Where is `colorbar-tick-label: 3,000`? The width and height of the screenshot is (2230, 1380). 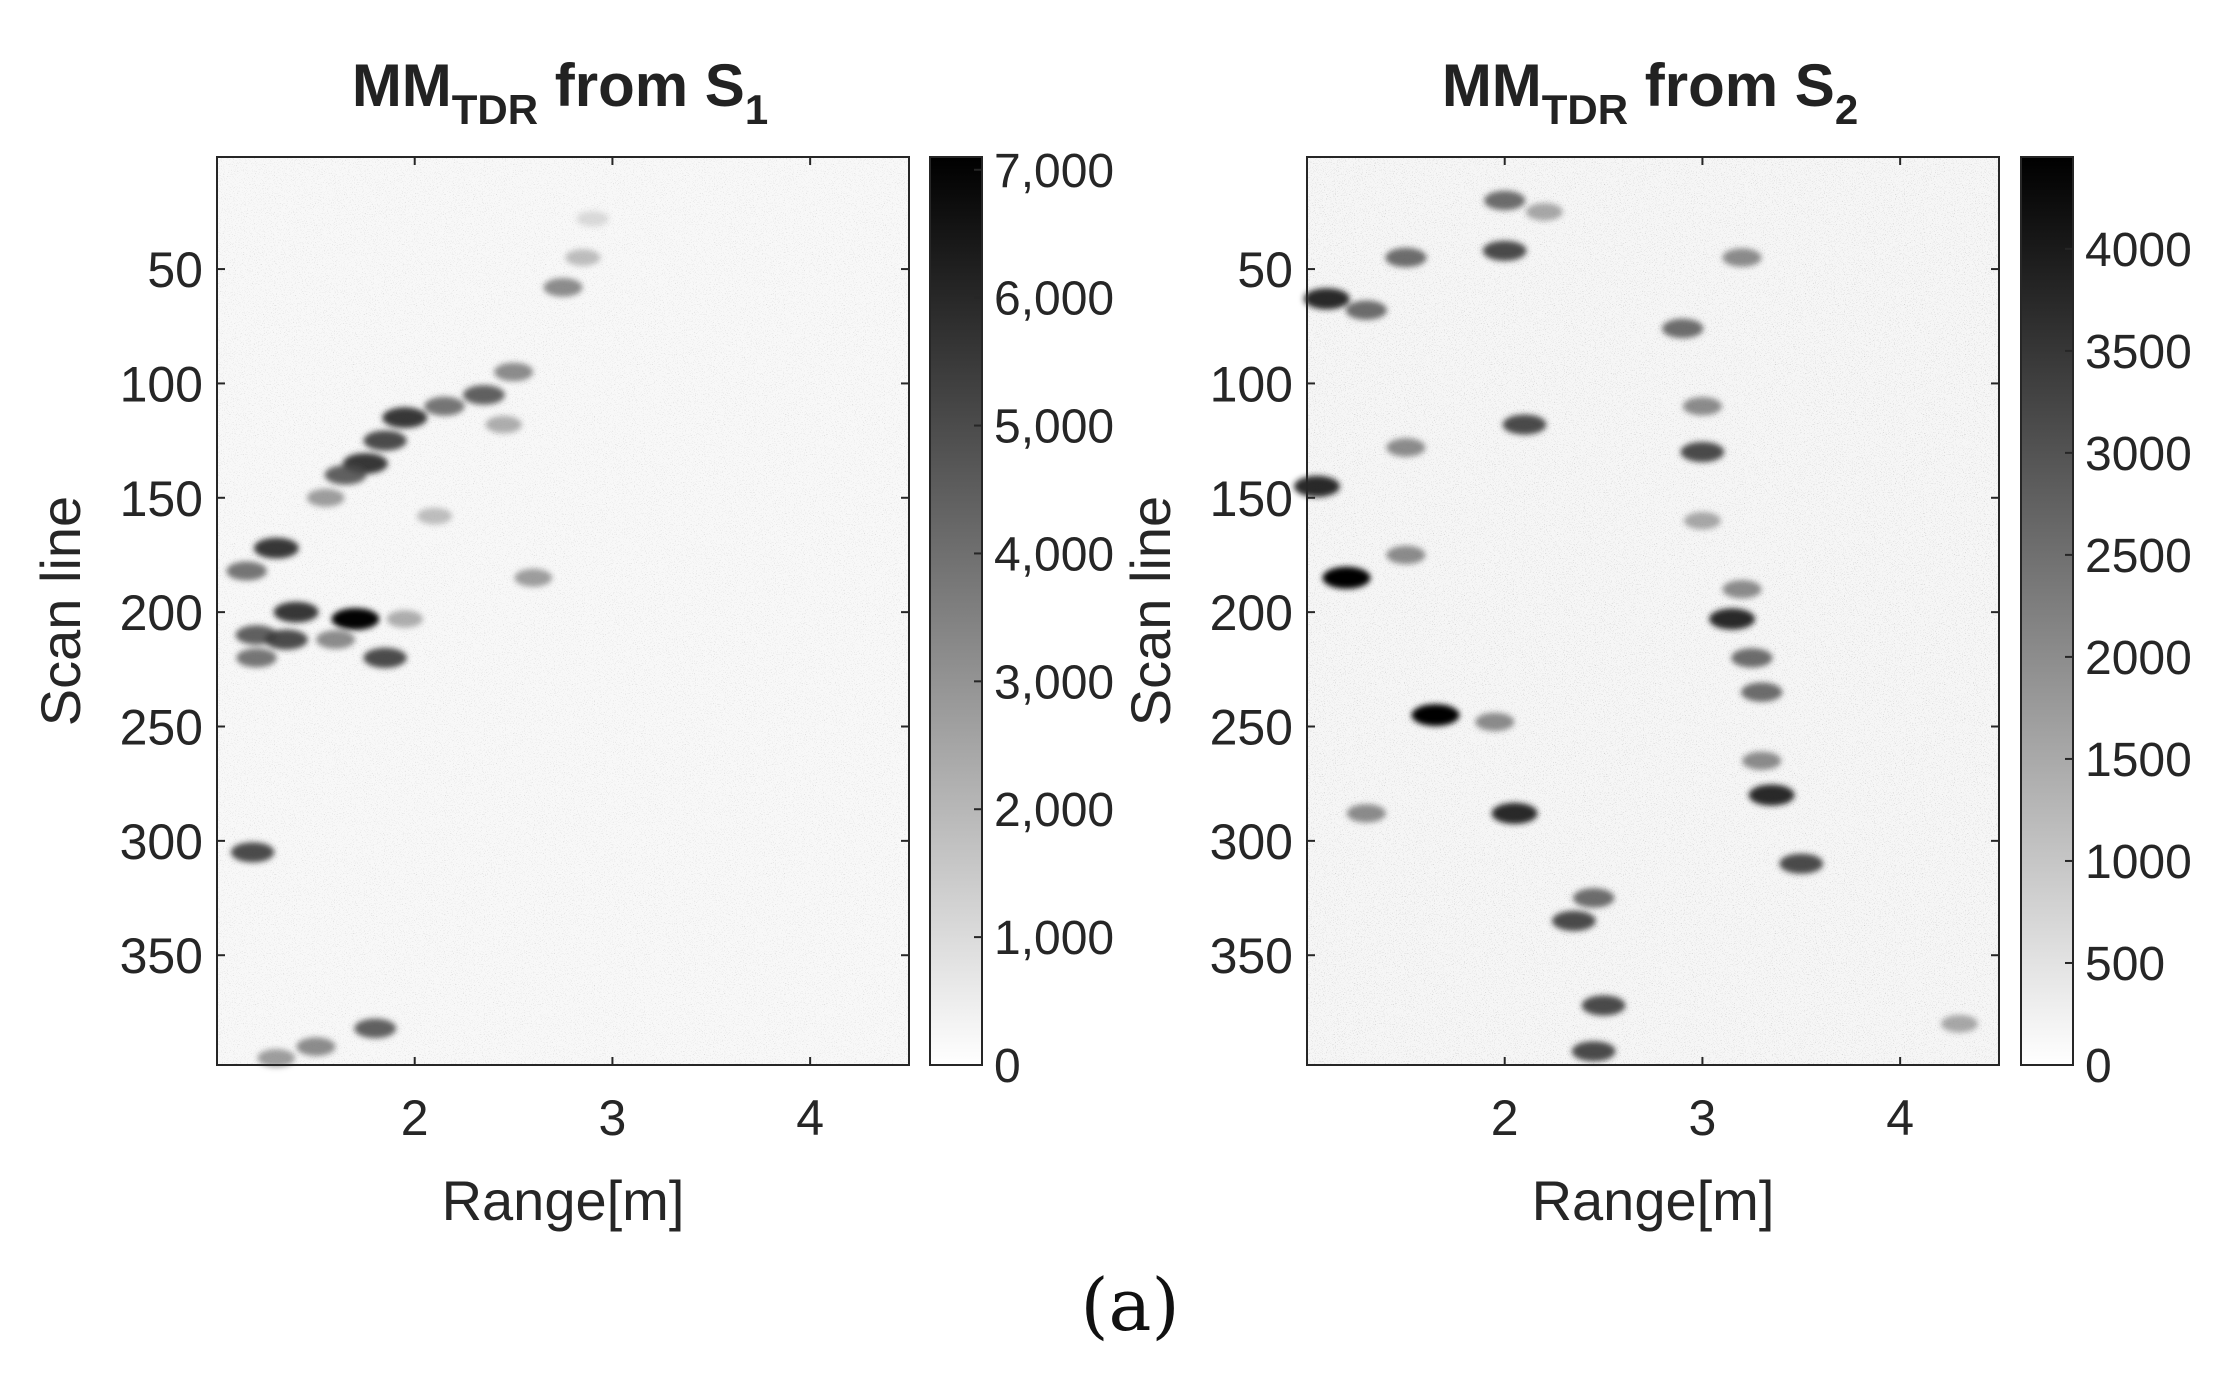 colorbar-tick-label: 3,000 is located at coordinates (1054, 682).